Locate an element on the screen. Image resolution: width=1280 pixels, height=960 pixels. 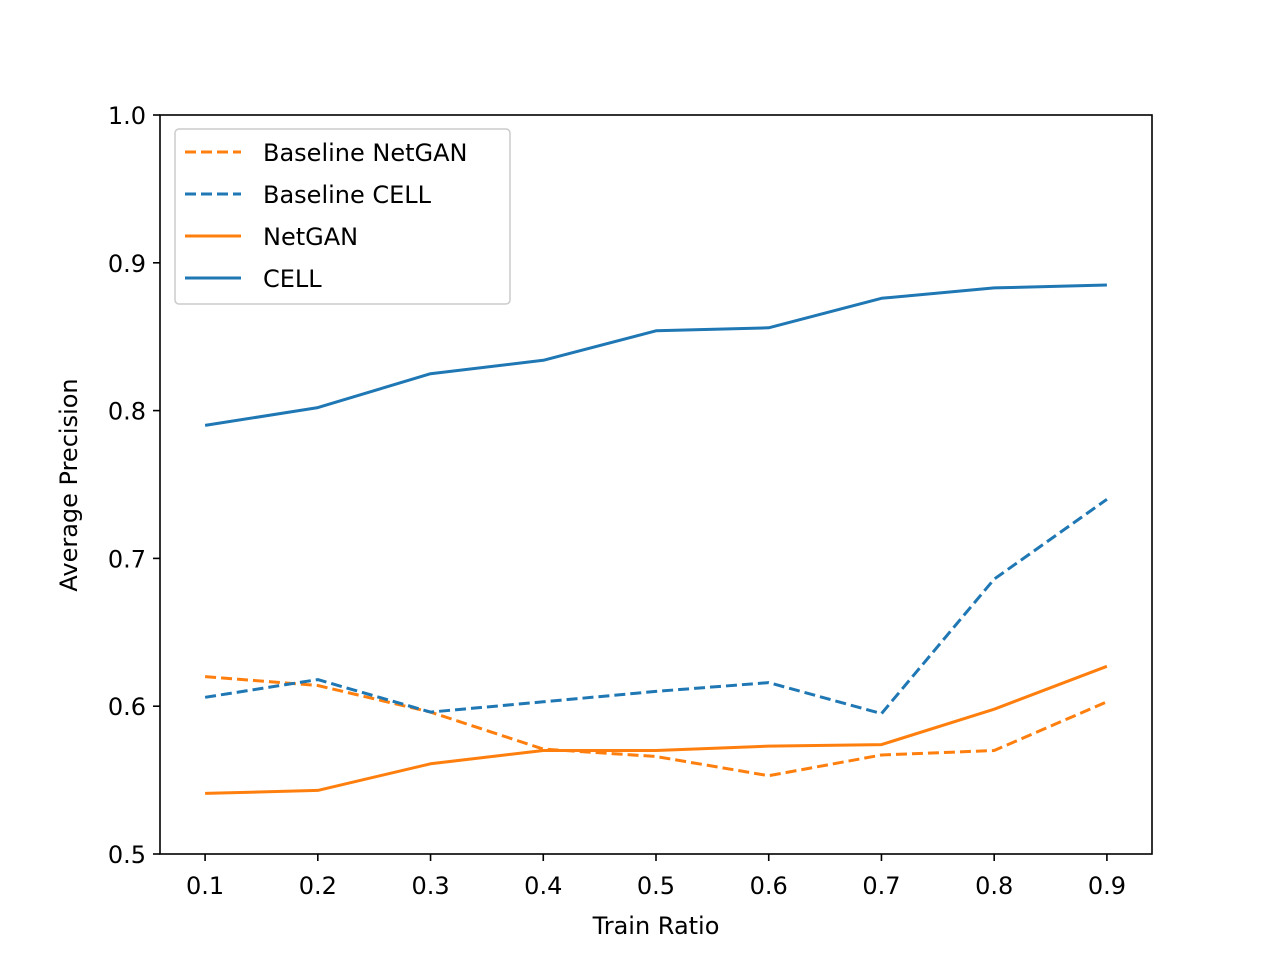
legend-box is located at coordinates (342, 216).